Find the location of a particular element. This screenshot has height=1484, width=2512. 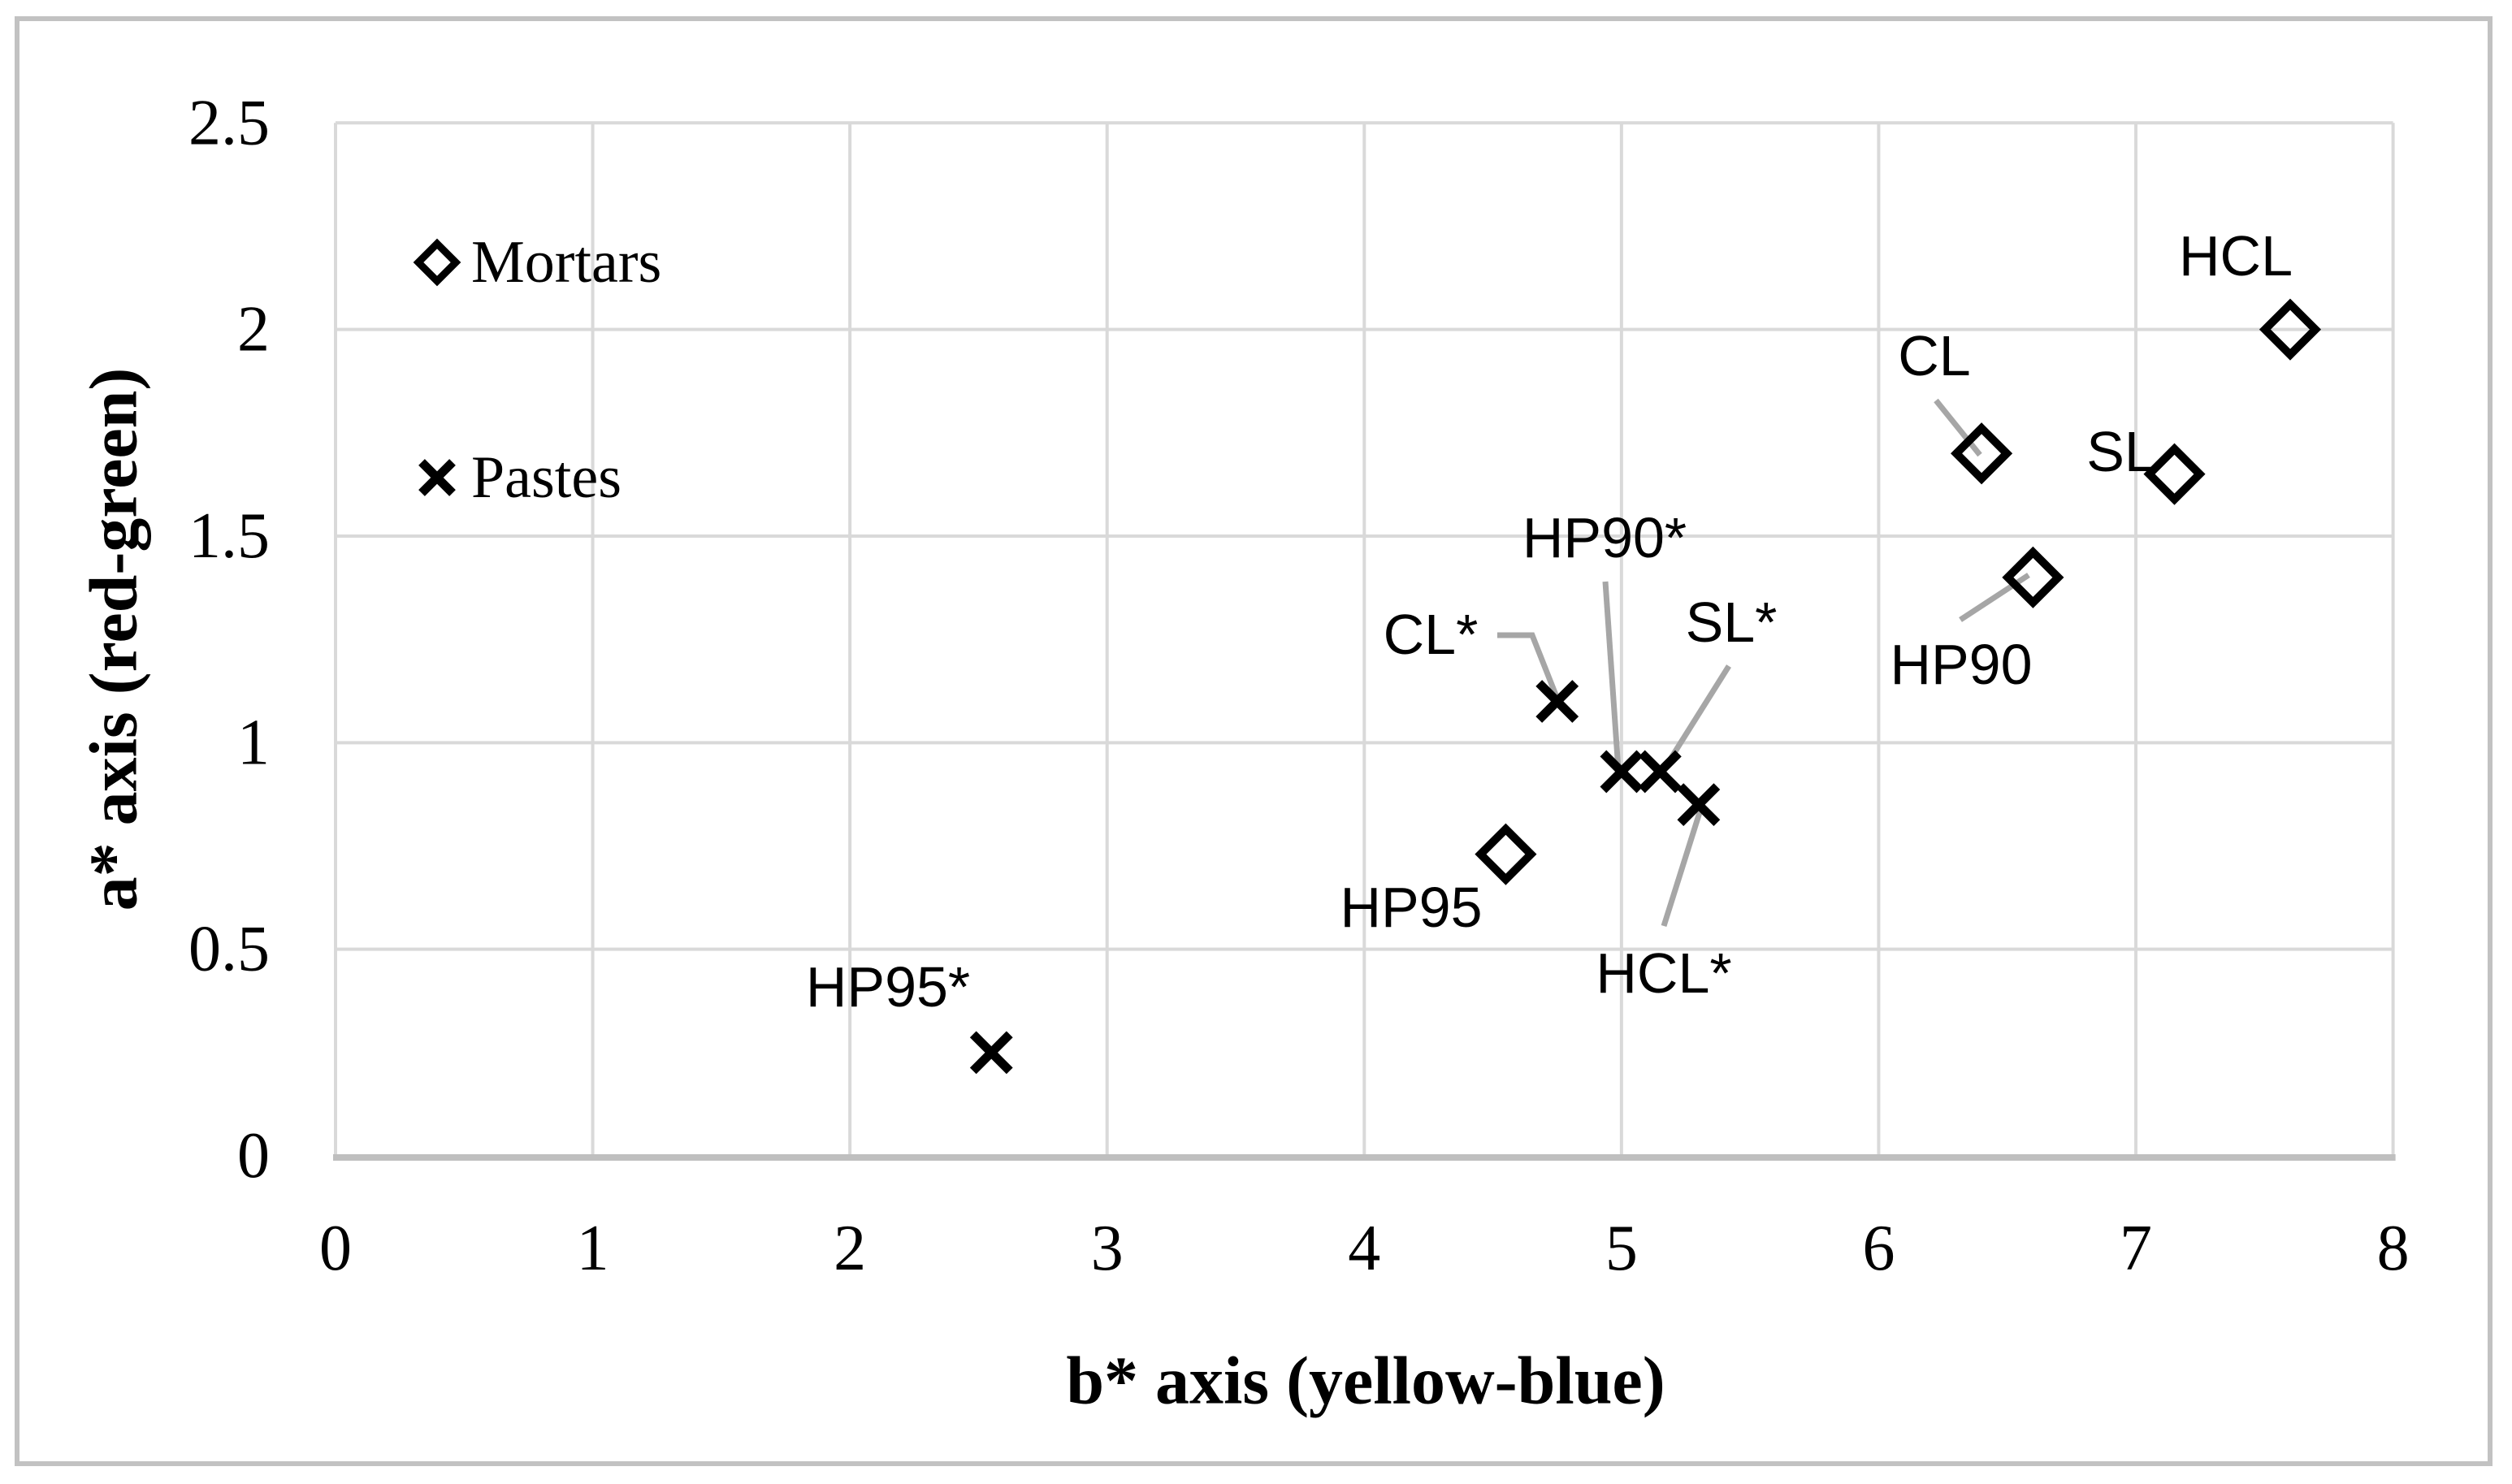

data-point-CL is located at coordinates (1982, 453).